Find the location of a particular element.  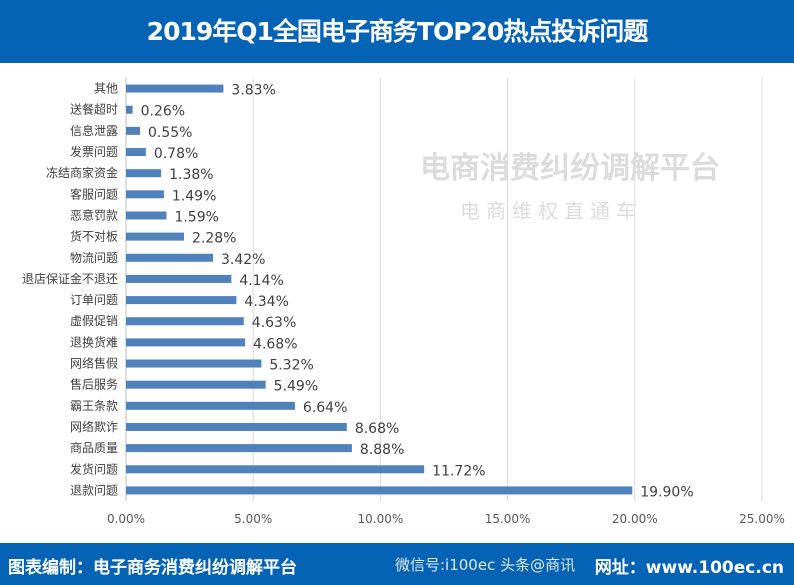

y-category-label: 订单问题 is located at coordinates (94, 300).